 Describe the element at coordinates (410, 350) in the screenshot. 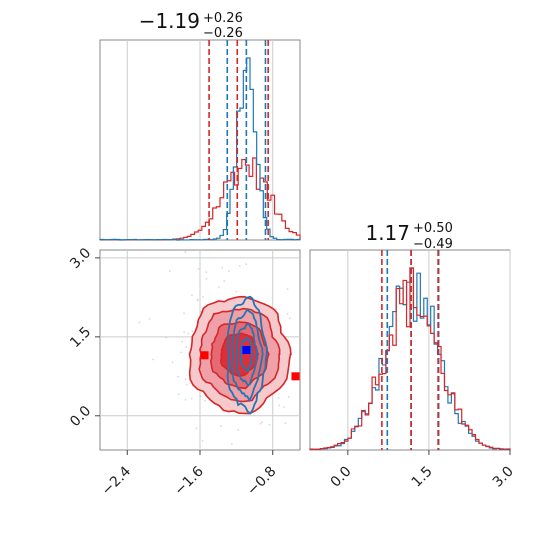

I see `quantile-lines-param2` at that location.